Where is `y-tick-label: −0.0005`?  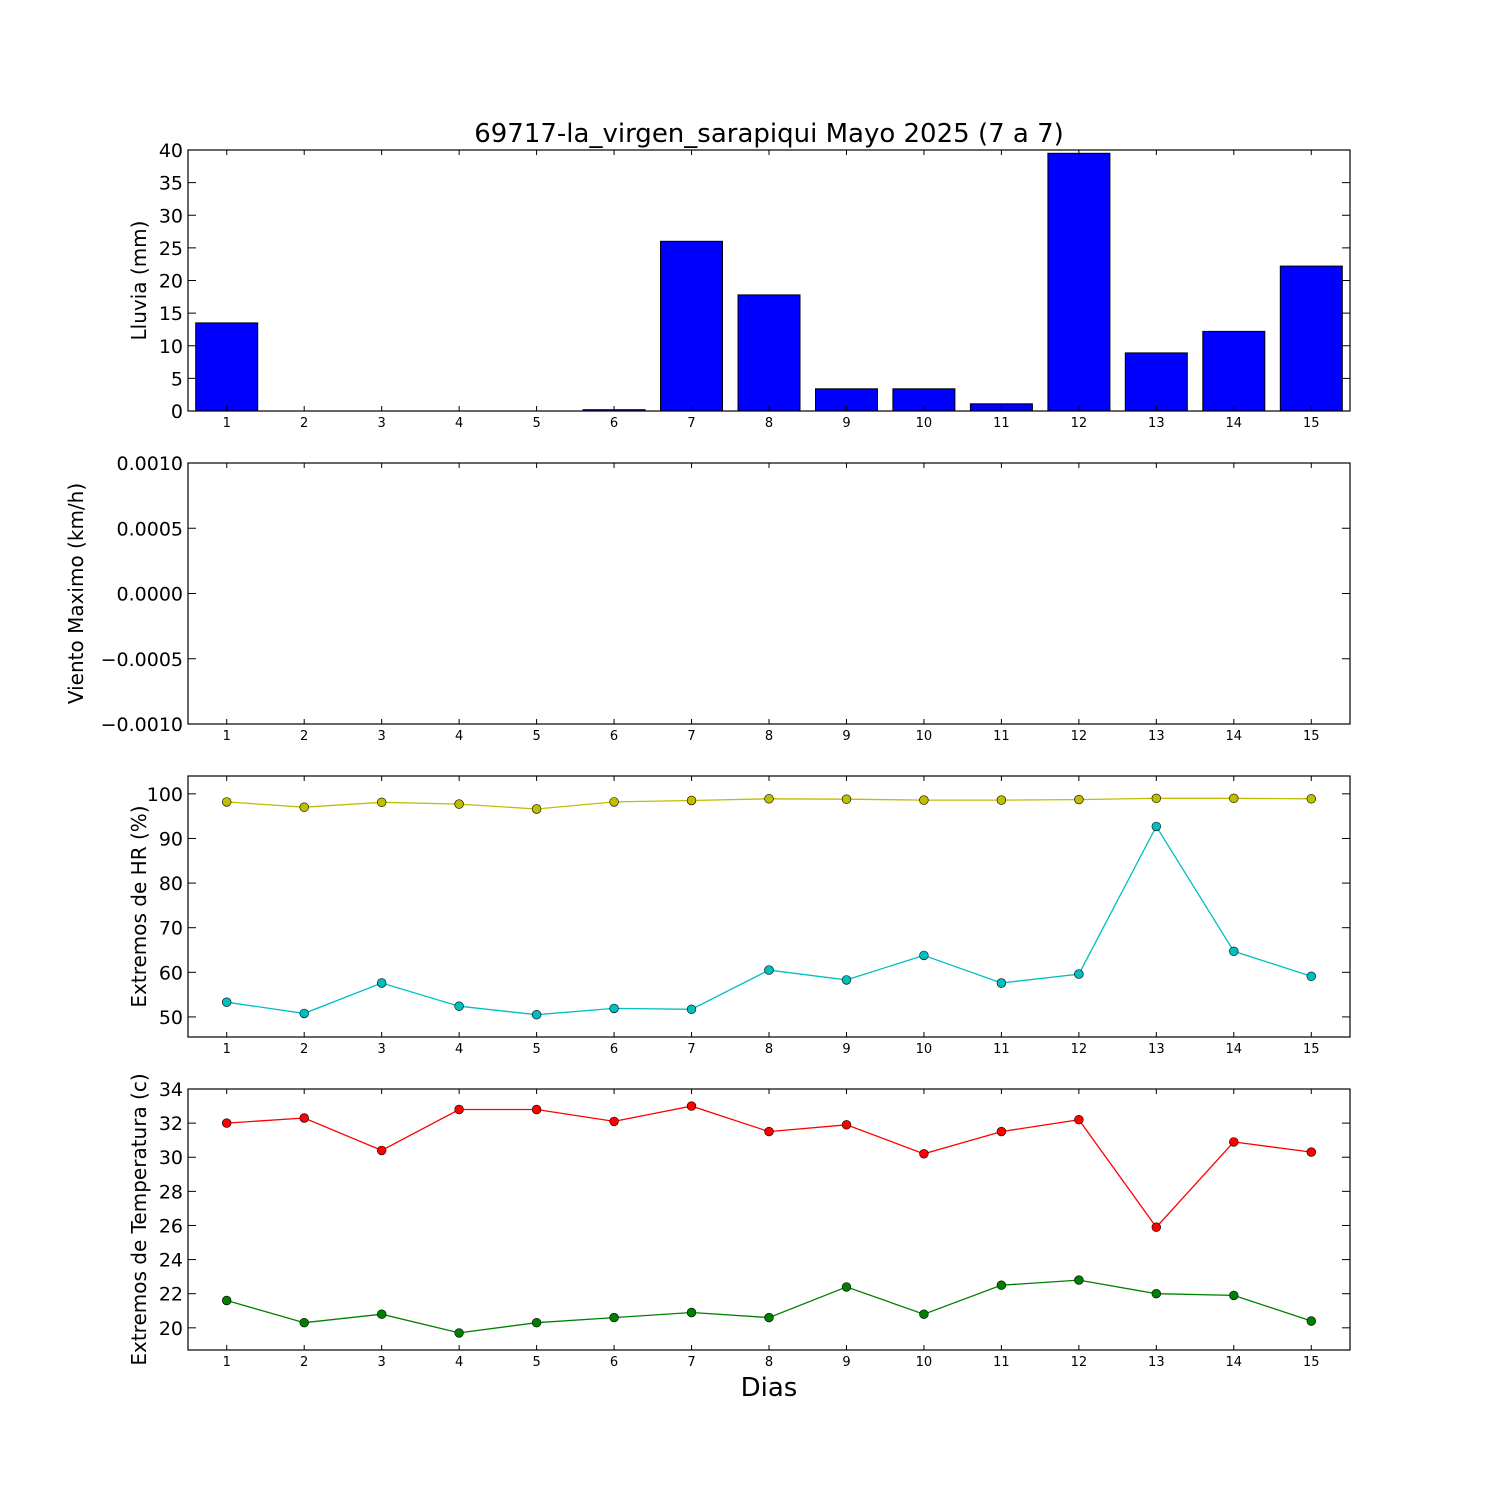 y-tick-label: −0.0005 is located at coordinates (142, 660).